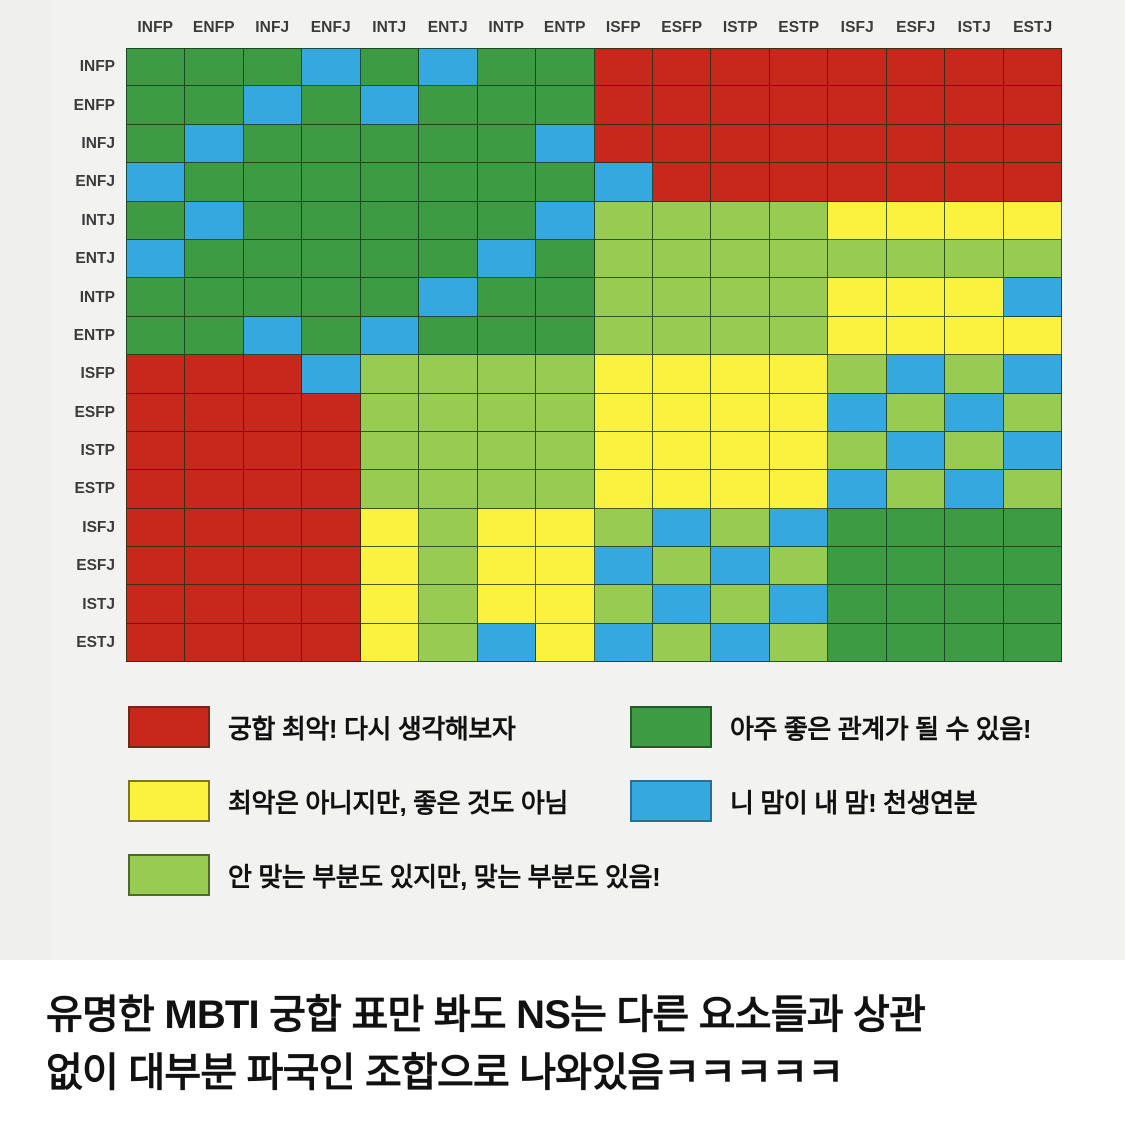 The image size is (1125, 1125). I want to click on matrix-cell-esfj-isfp, so click(623, 566).